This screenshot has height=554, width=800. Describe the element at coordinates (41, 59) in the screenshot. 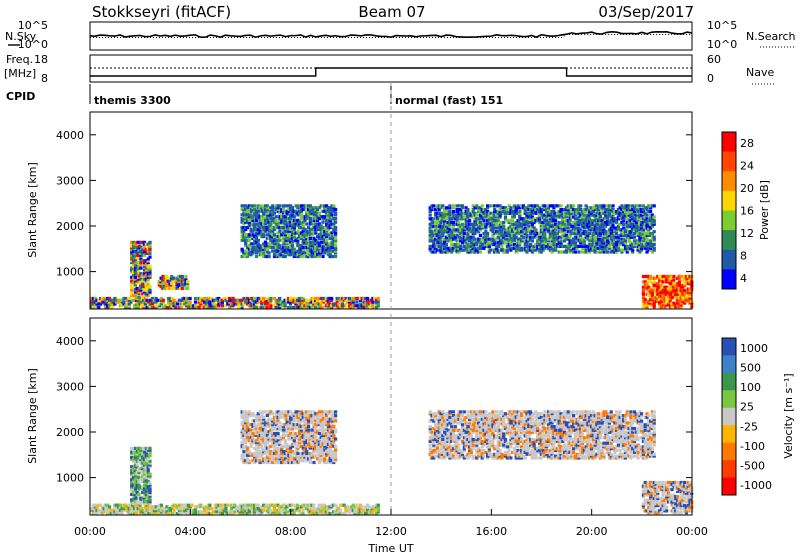

I see `freq-tick-top: 18` at that location.